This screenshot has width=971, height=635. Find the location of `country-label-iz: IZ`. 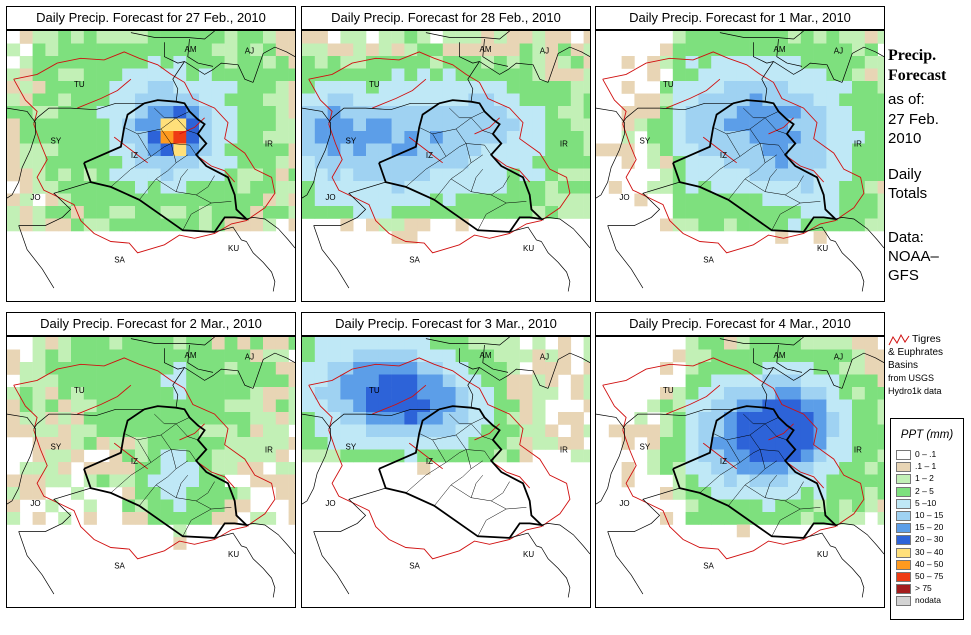

country-label-iz: IZ is located at coordinates (134, 461).